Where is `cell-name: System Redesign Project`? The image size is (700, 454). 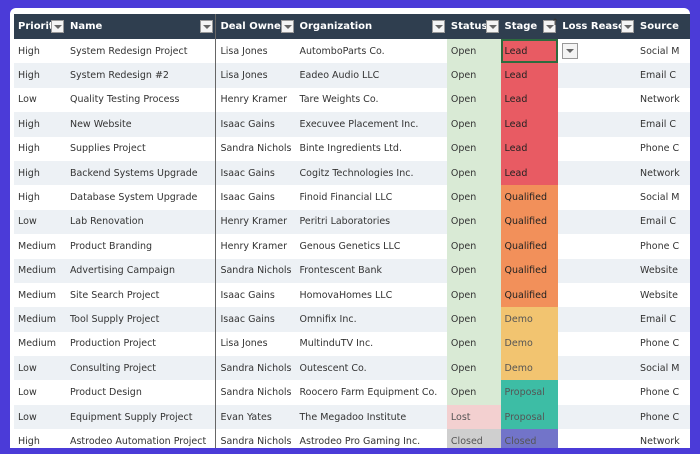 cell-name: System Redesign Project is located at coordinates (141, 51).